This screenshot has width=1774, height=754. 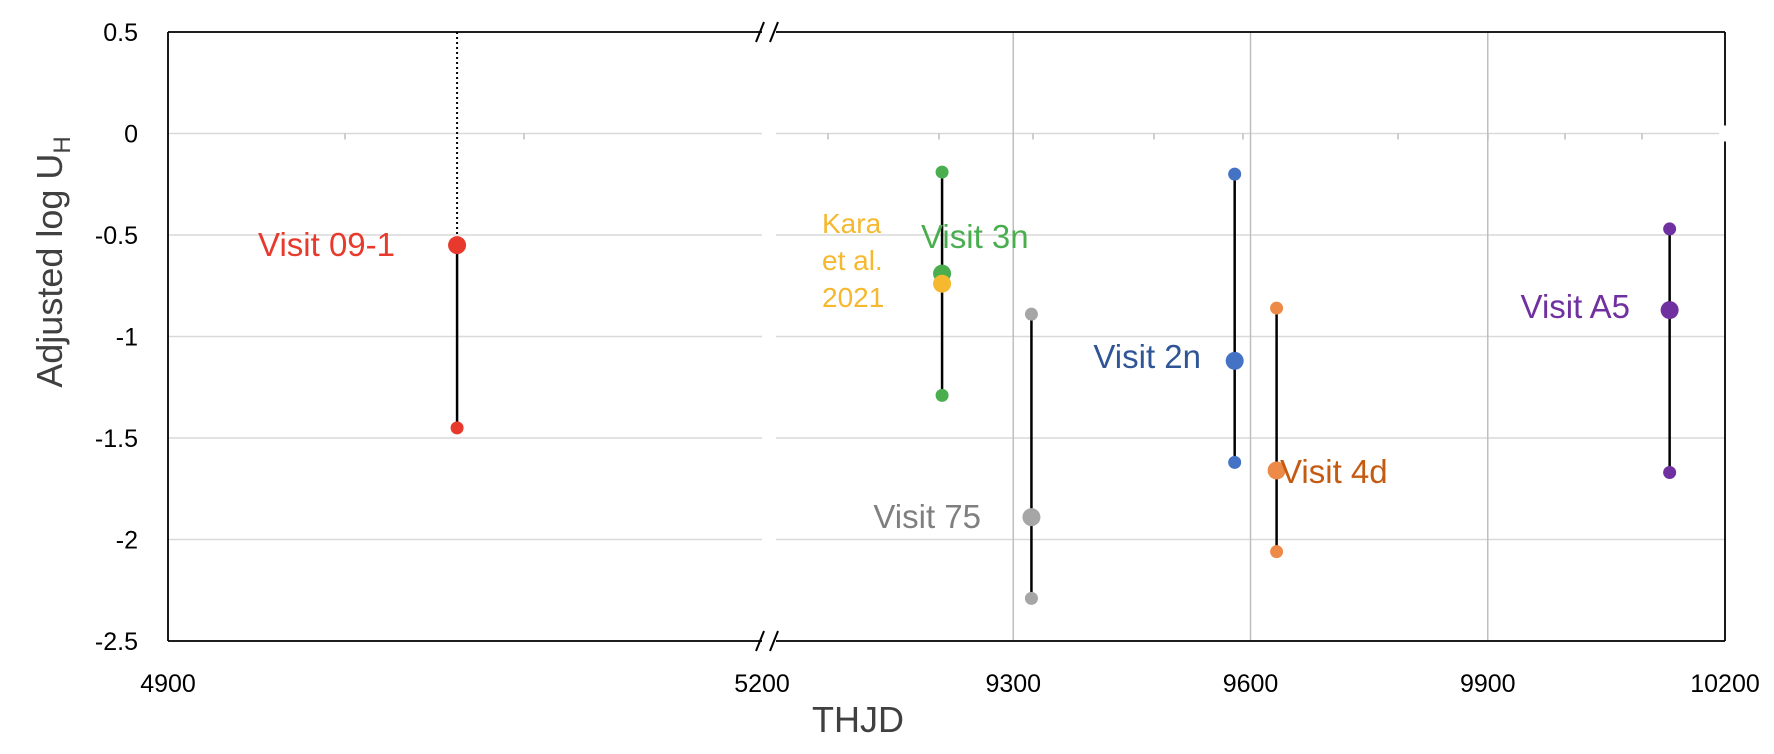 I want to click on y-tick-labels: 0.5 0 -0.5 -1 -1.5 -2 -2.5, so click(x=116, y=337).